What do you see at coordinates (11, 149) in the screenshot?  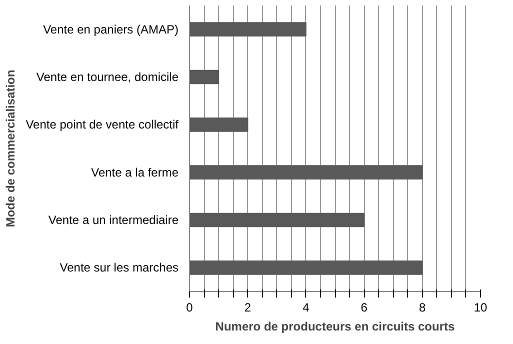 I see `y-axis-title: Mode de commercialisation` at bounding box center [11, 149].